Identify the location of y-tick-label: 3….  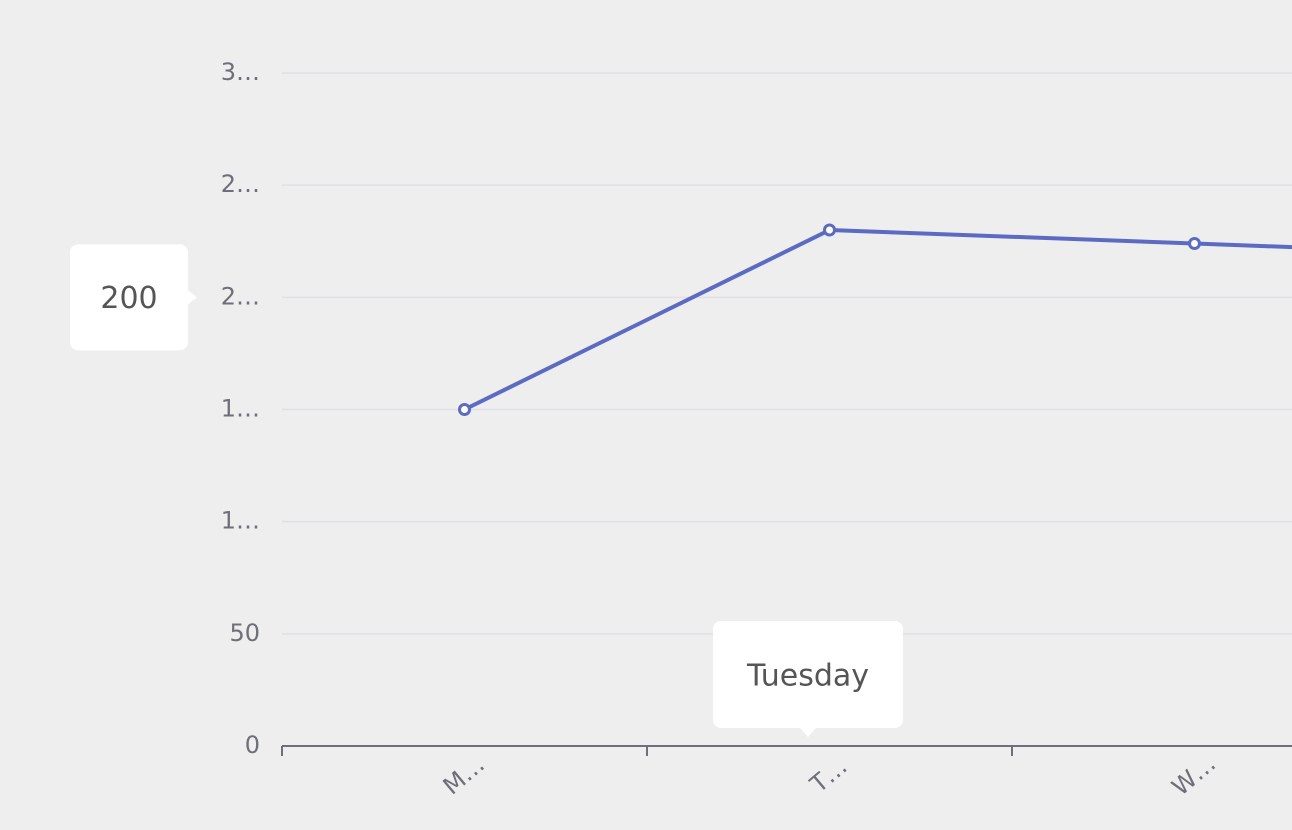
(240, 72).